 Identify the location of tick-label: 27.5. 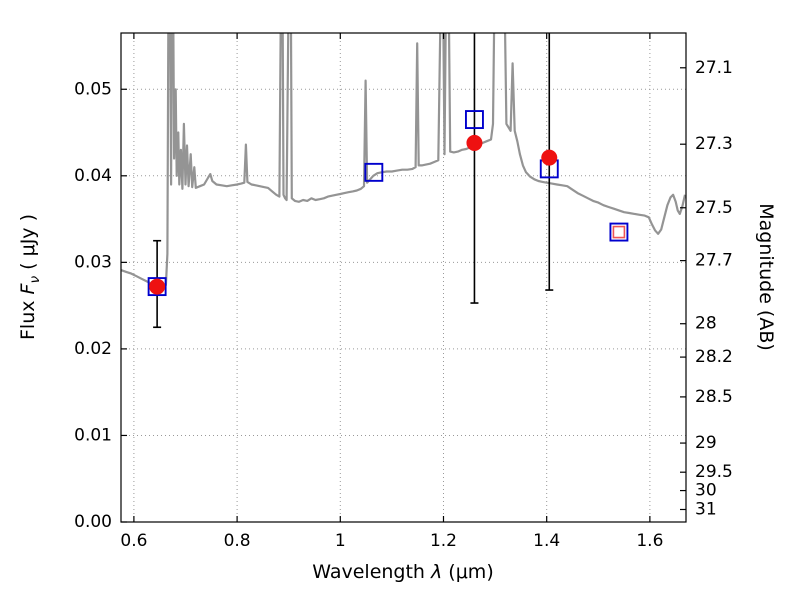
(714, 208).